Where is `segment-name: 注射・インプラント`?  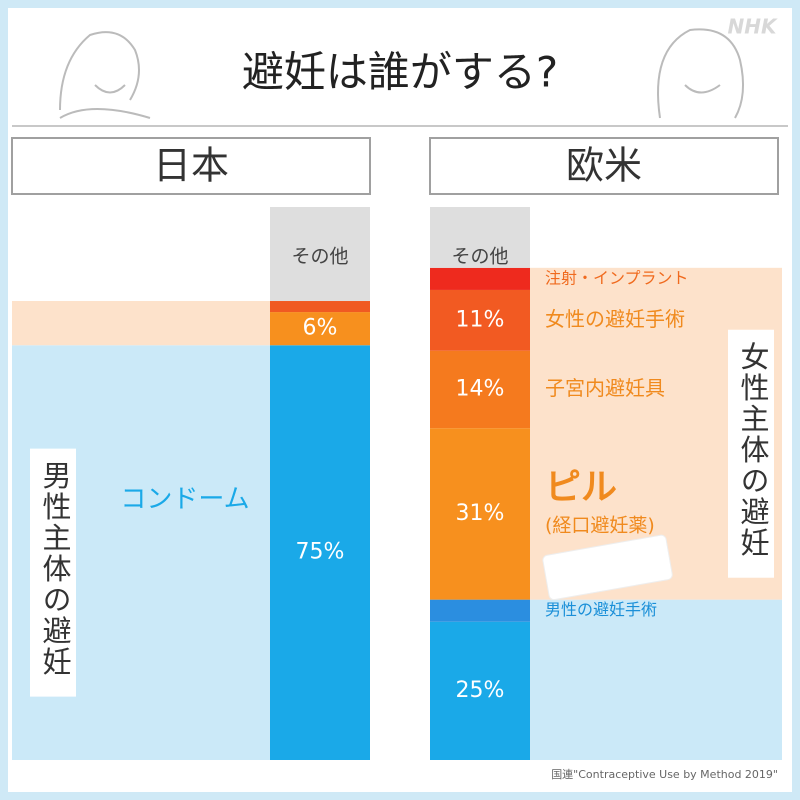
segment-name: 注射・インプラント is located at coordinates (617, 277).